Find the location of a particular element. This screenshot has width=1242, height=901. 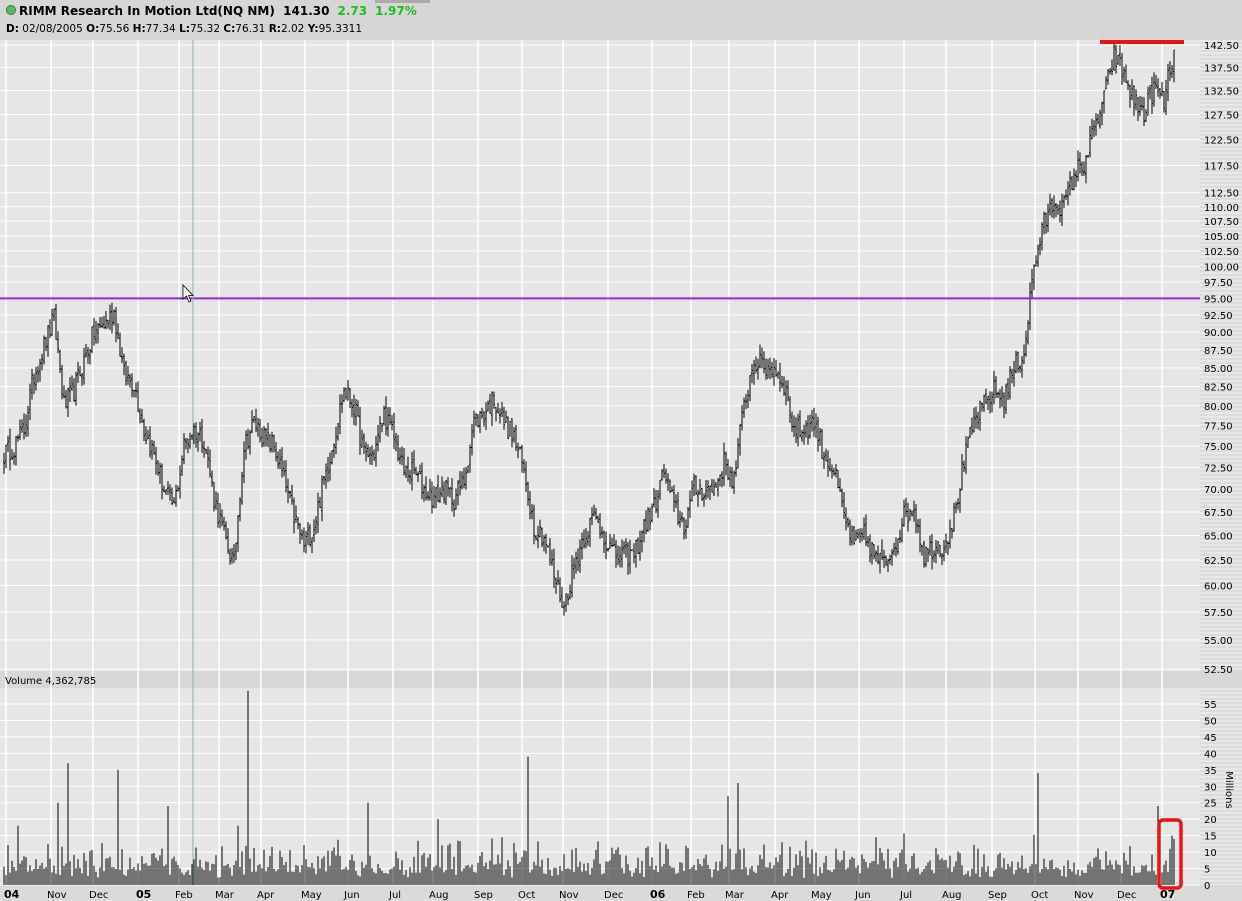

low-label: L: is located at coordinates (184, 29).